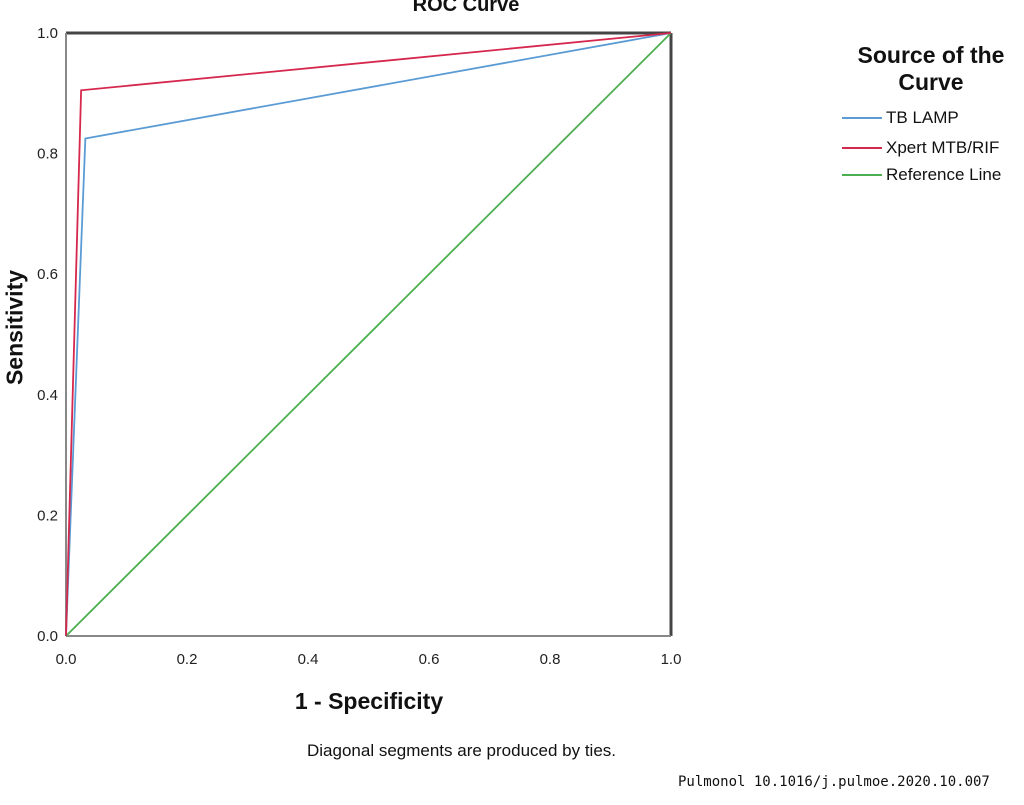  Describe the element at coordinates (187, 659) in the screenshot. I see `x-tick-label: 0.2` at that location.